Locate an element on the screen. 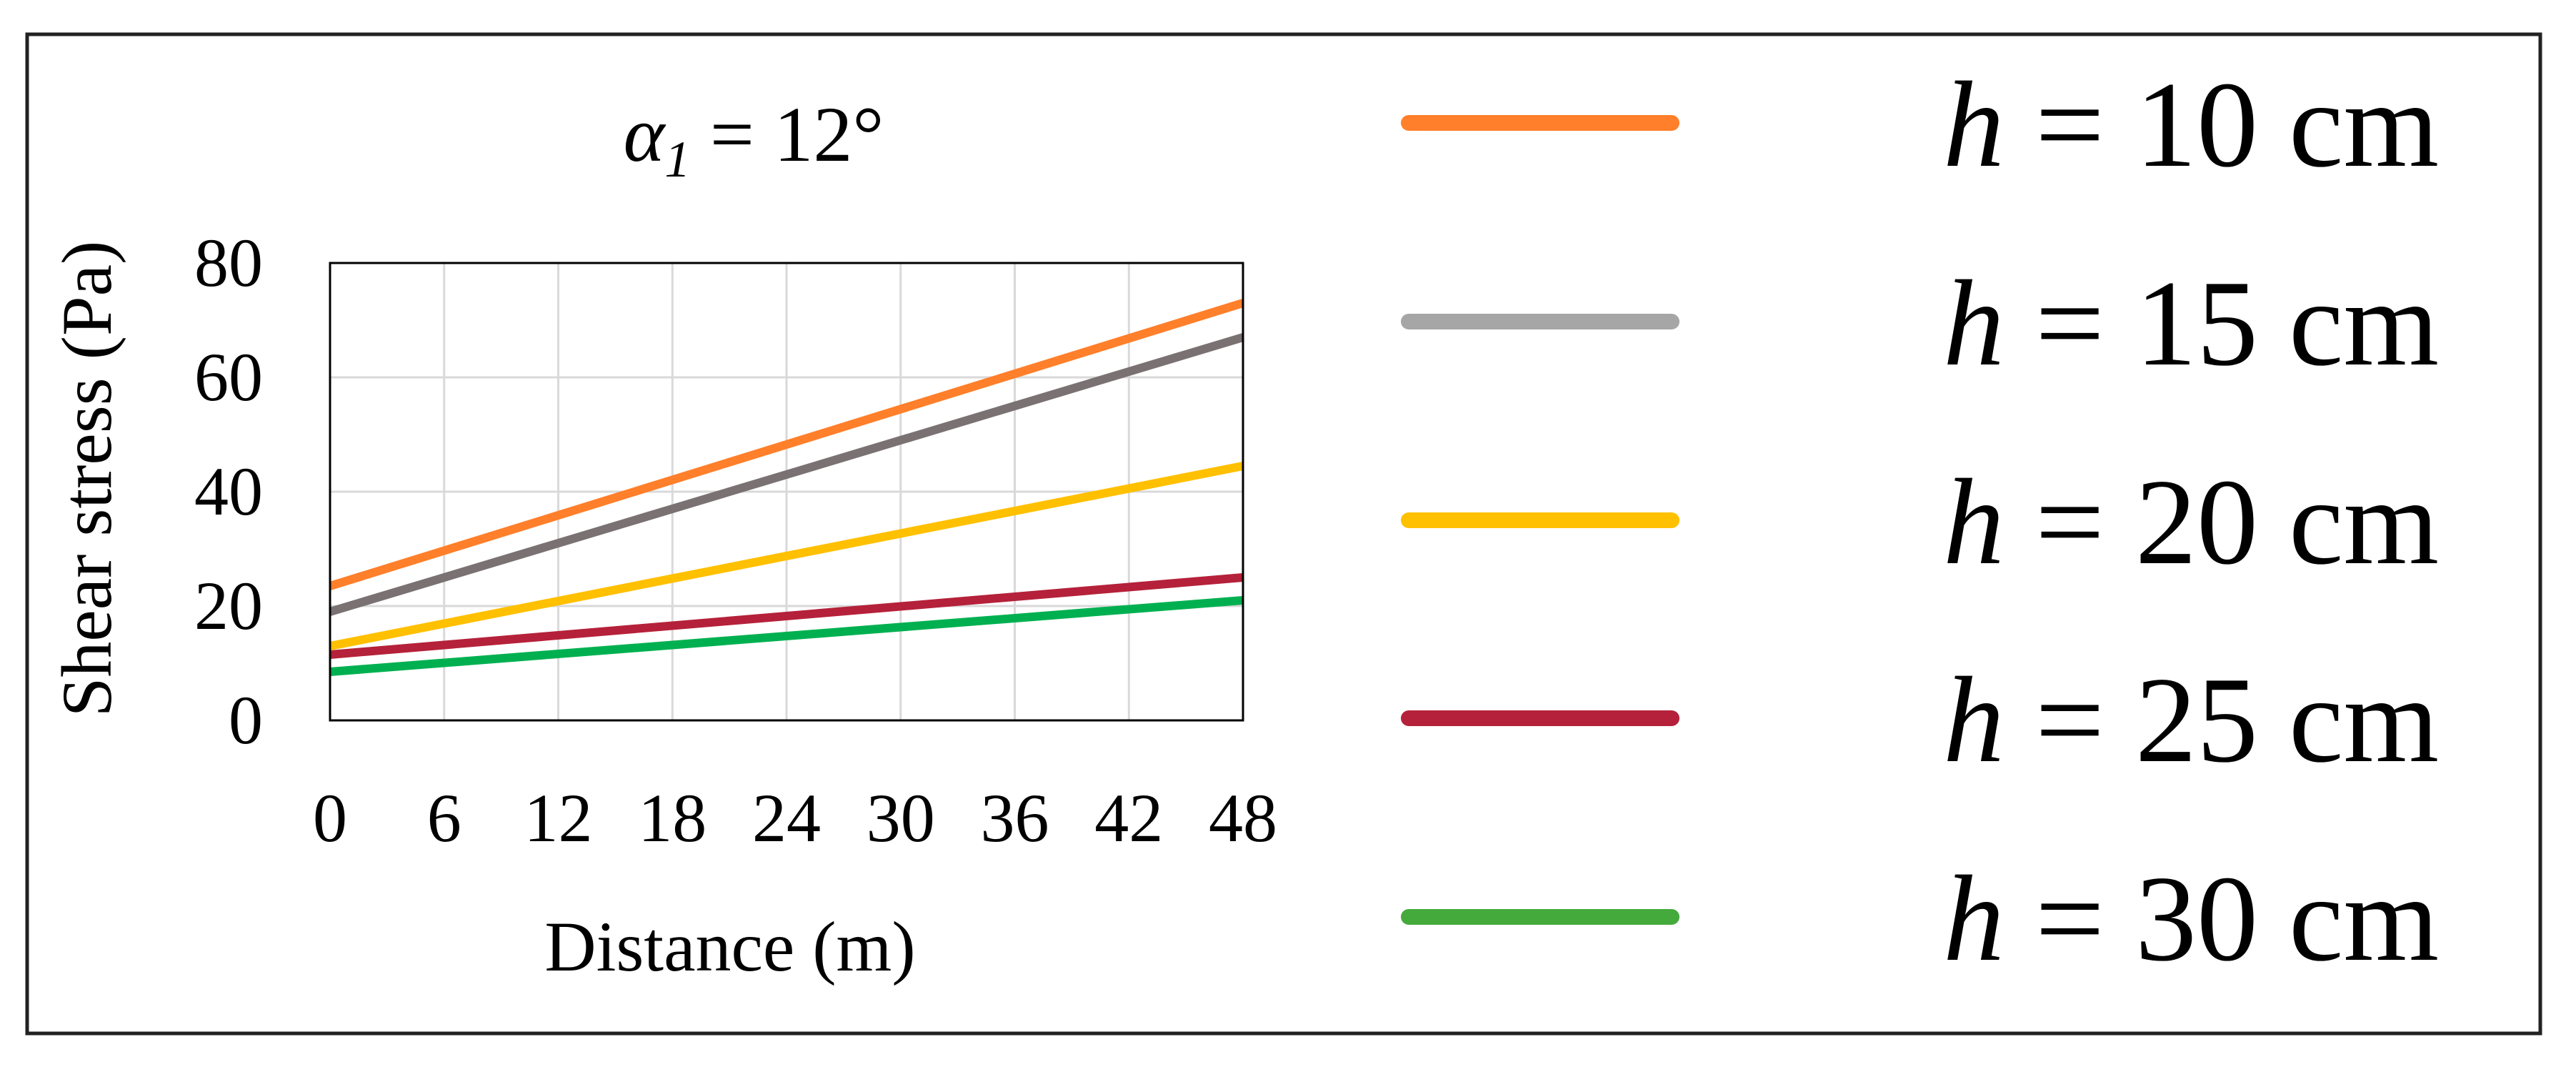 The height and width of the screenshot is (1072, 2576). y-tick-label: 40 is located at coordinates (229, 491).